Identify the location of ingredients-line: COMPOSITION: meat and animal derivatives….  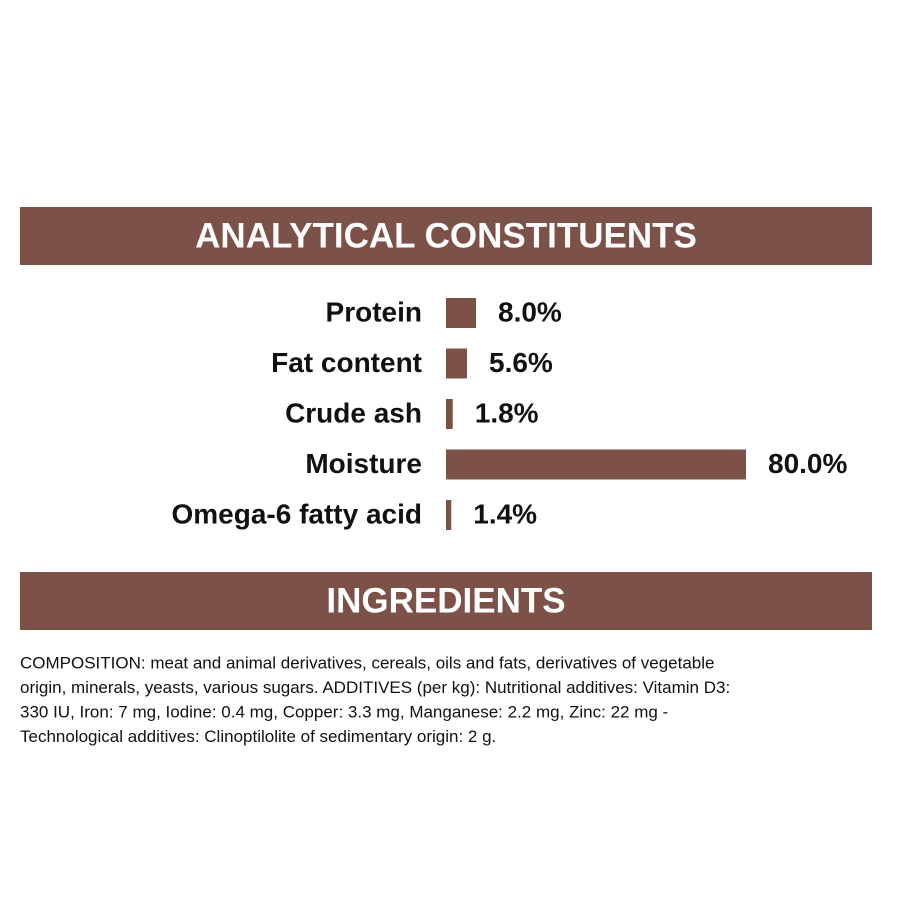
(367, 662).